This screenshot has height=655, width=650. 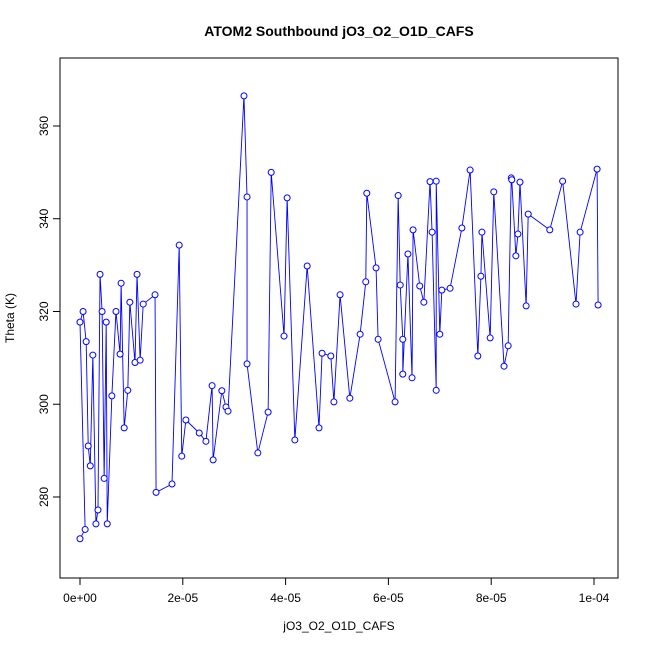 What do you see at coordinates (44, 218) in the screenshot?
I see `y-tick-label: 340` at bounding box center [44, 218].